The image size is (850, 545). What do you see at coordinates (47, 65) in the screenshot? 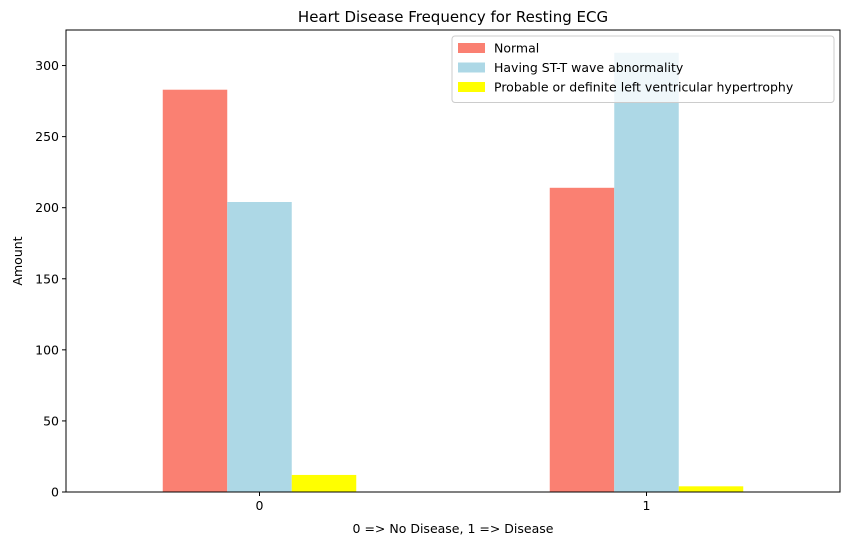
I see `y-tick-label: 300` at bounding box center [47, 65].